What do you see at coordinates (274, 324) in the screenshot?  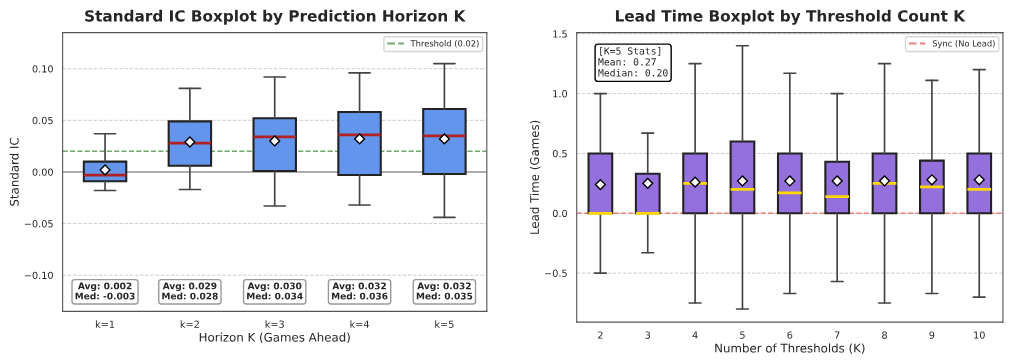 I see `x-tick-label: k=3` at bounding box center [274, 324].